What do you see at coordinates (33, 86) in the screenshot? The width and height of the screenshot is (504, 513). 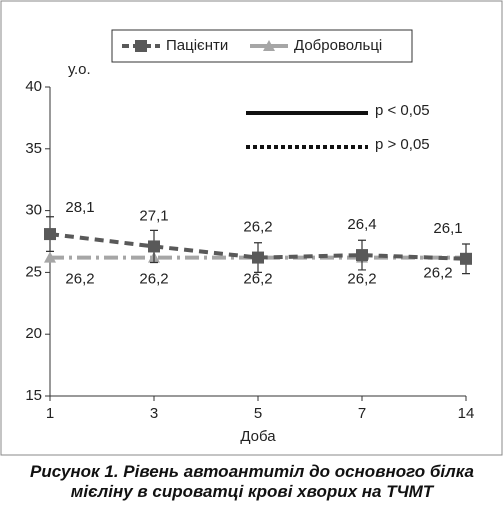 I see `y-tick-label: 40` at bounding box center [33, 86].